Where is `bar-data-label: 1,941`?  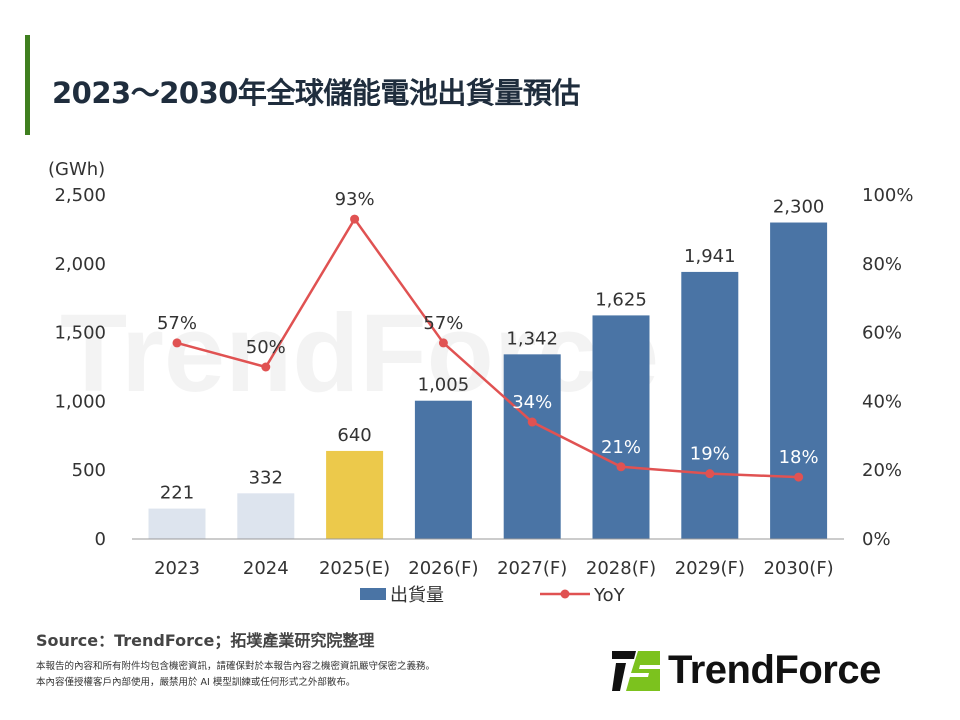 bar-data-label: 1,941 is located at coordinates (710, 256).